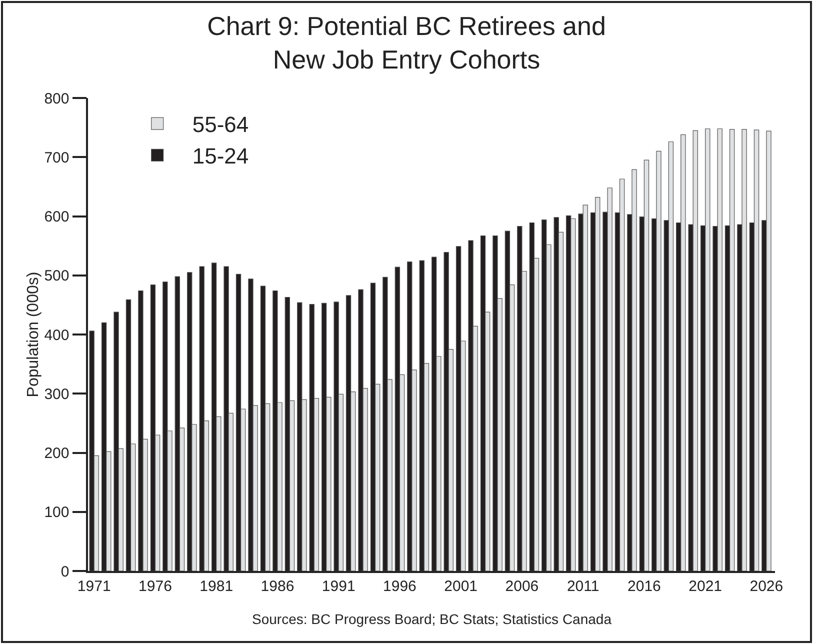 The height and width of the screenshot is (644, 813). What do you see at coordinates (57, 453) in the screenshot?
I see `y-tick-label: 200` at bounding box center [57, 453].